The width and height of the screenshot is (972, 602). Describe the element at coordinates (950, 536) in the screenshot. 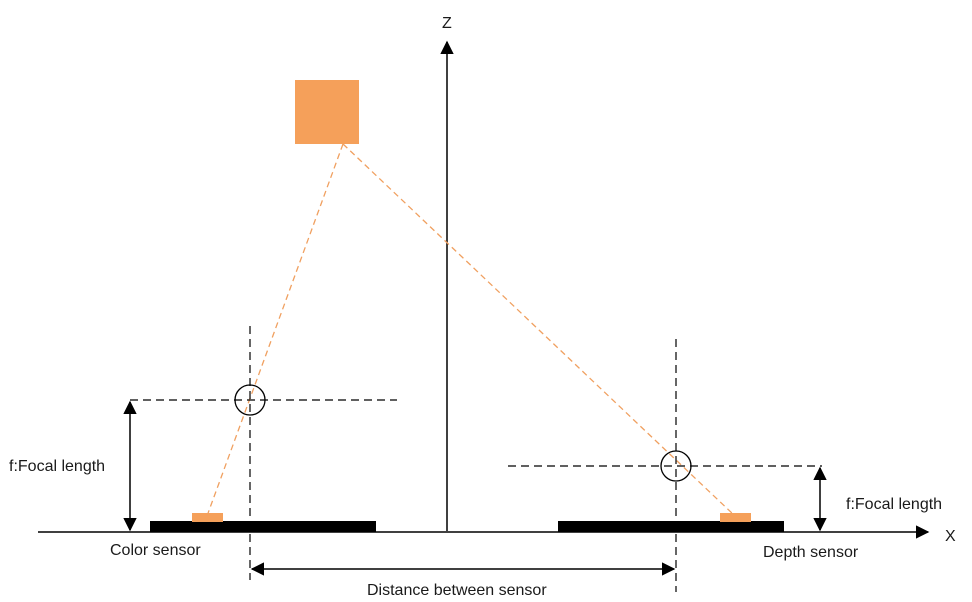

I see `x-axis-label: X` at that location.